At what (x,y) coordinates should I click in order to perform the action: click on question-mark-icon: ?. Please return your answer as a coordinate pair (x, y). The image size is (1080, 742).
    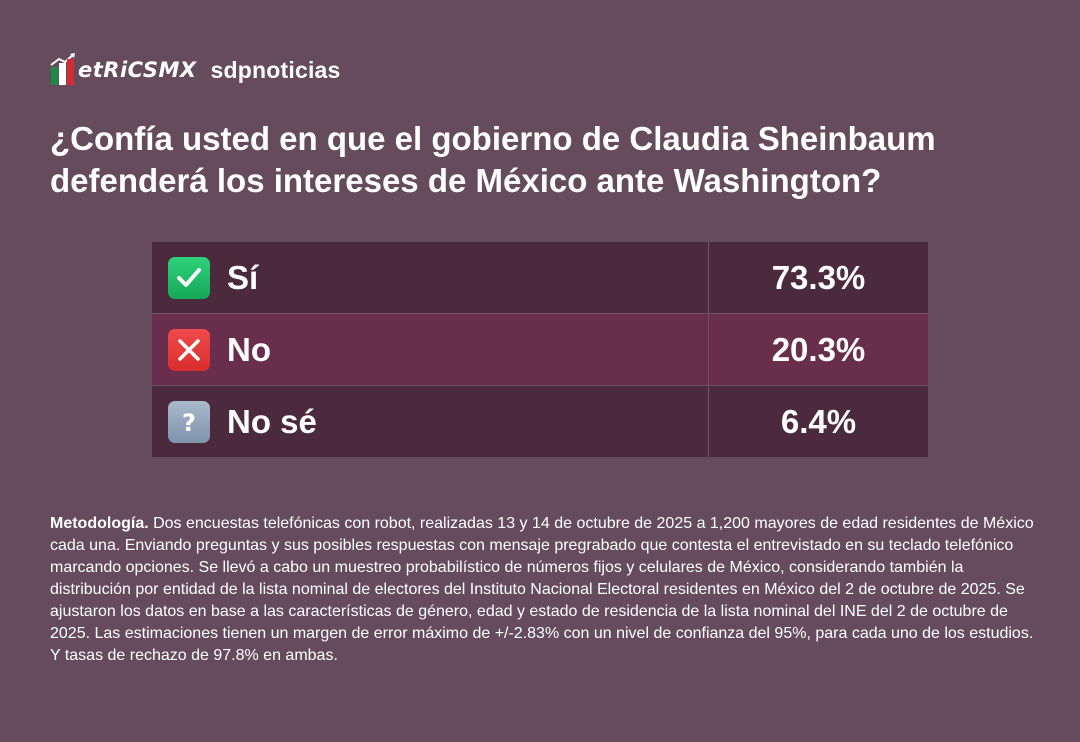
    Looking at the image, I should click on (189, 421).